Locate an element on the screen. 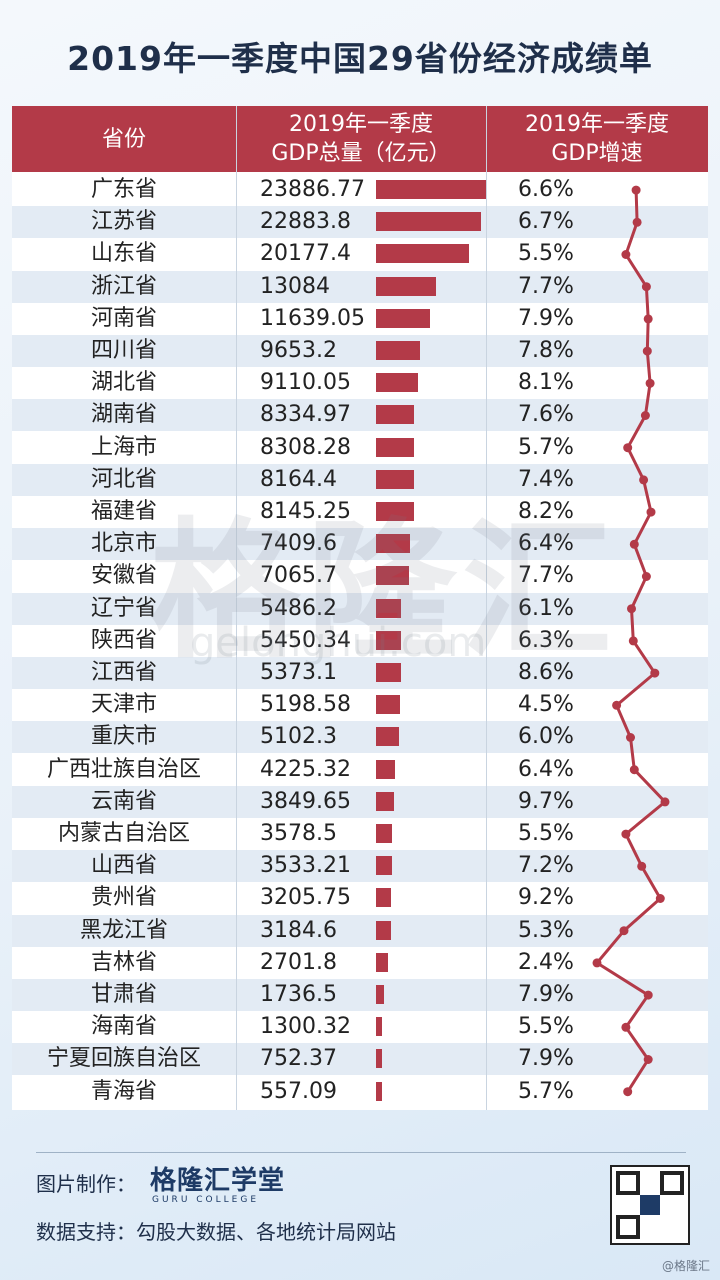 The width and height of the screenshot is (720, 1280). province-cell: 宁夏回族自治区 is located at coordinates (123, 1059).